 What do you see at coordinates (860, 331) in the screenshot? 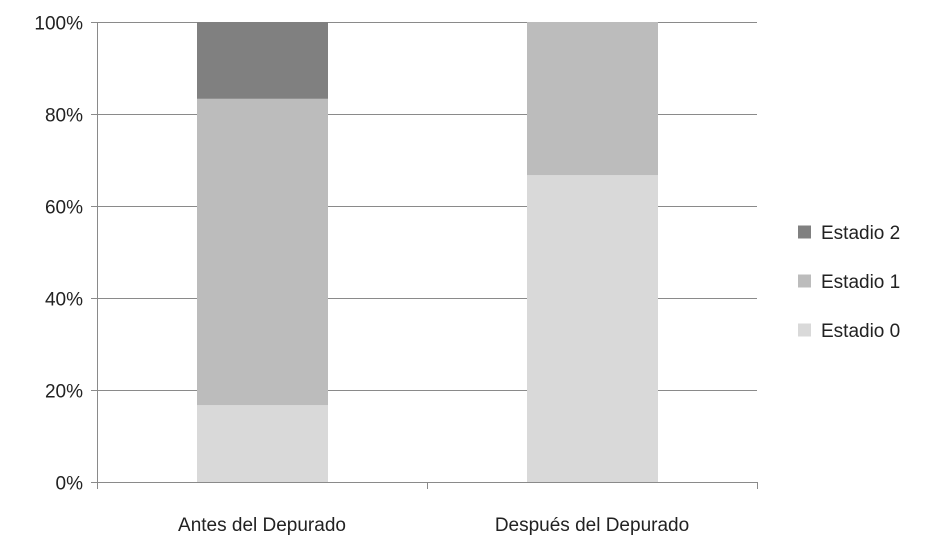
I see `legend-label: Estadio 0` at bounding box center [860, 331].